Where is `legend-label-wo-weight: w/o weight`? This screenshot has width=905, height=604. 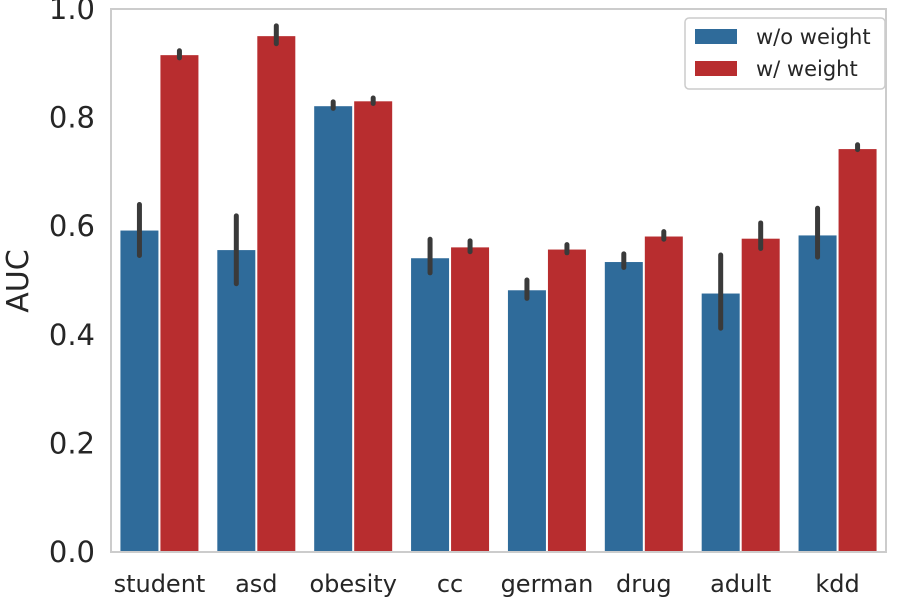 legend-label-wo-weight: w/o weight is located at coordinates (813, 37).